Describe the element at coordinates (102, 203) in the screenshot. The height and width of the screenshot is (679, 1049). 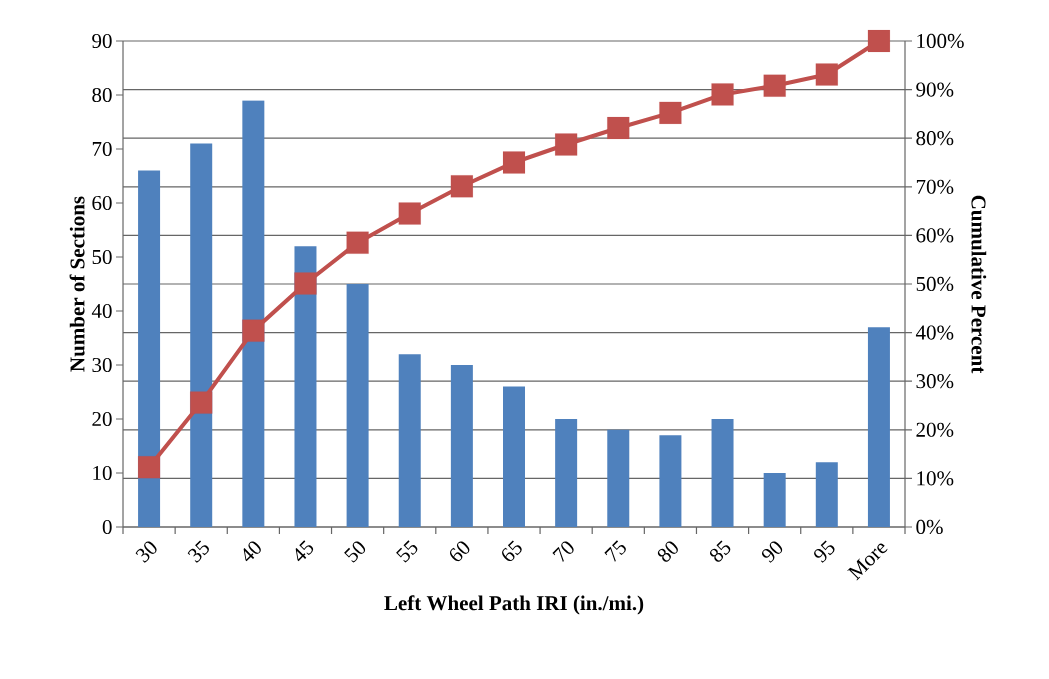
I see `y-tick-label: 60` at that location.